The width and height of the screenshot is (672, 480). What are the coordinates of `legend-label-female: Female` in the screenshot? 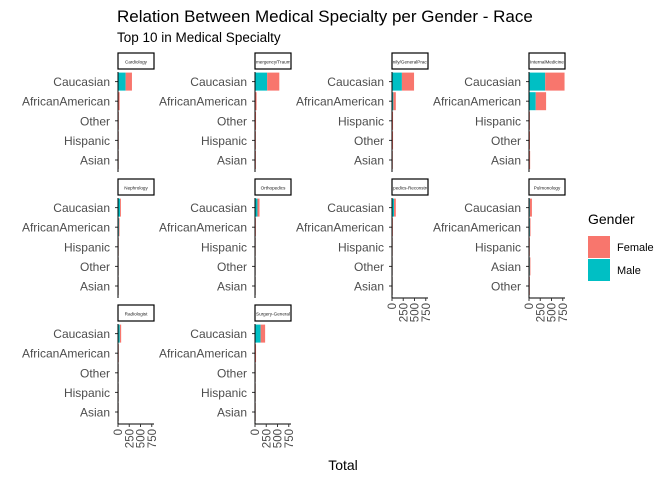 It's located at (635, 248).